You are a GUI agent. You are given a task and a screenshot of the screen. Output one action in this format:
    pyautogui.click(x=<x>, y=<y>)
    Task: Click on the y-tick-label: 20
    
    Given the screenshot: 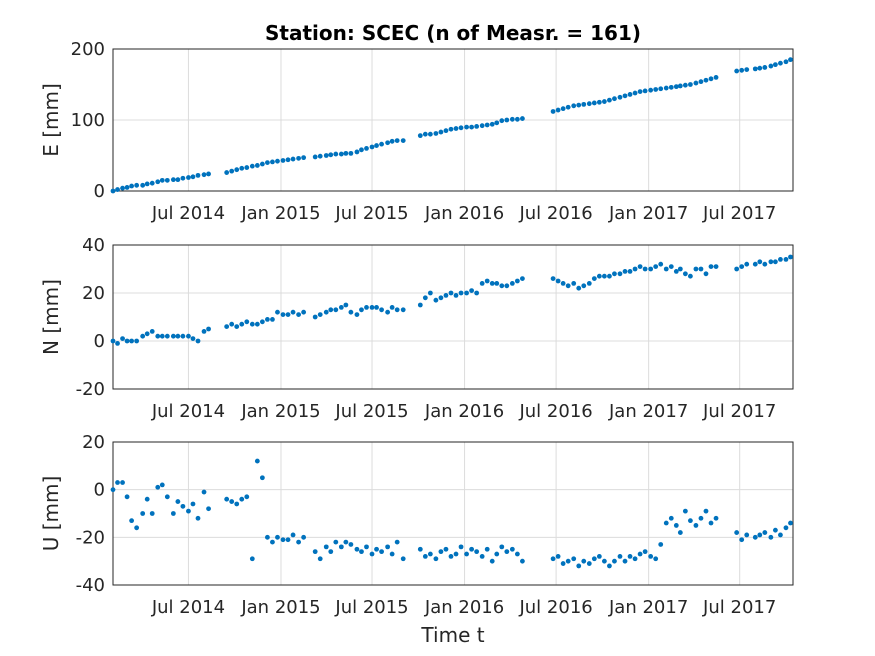 What is the action you would take?
    pyautogui.click(x=93, y=442)
    